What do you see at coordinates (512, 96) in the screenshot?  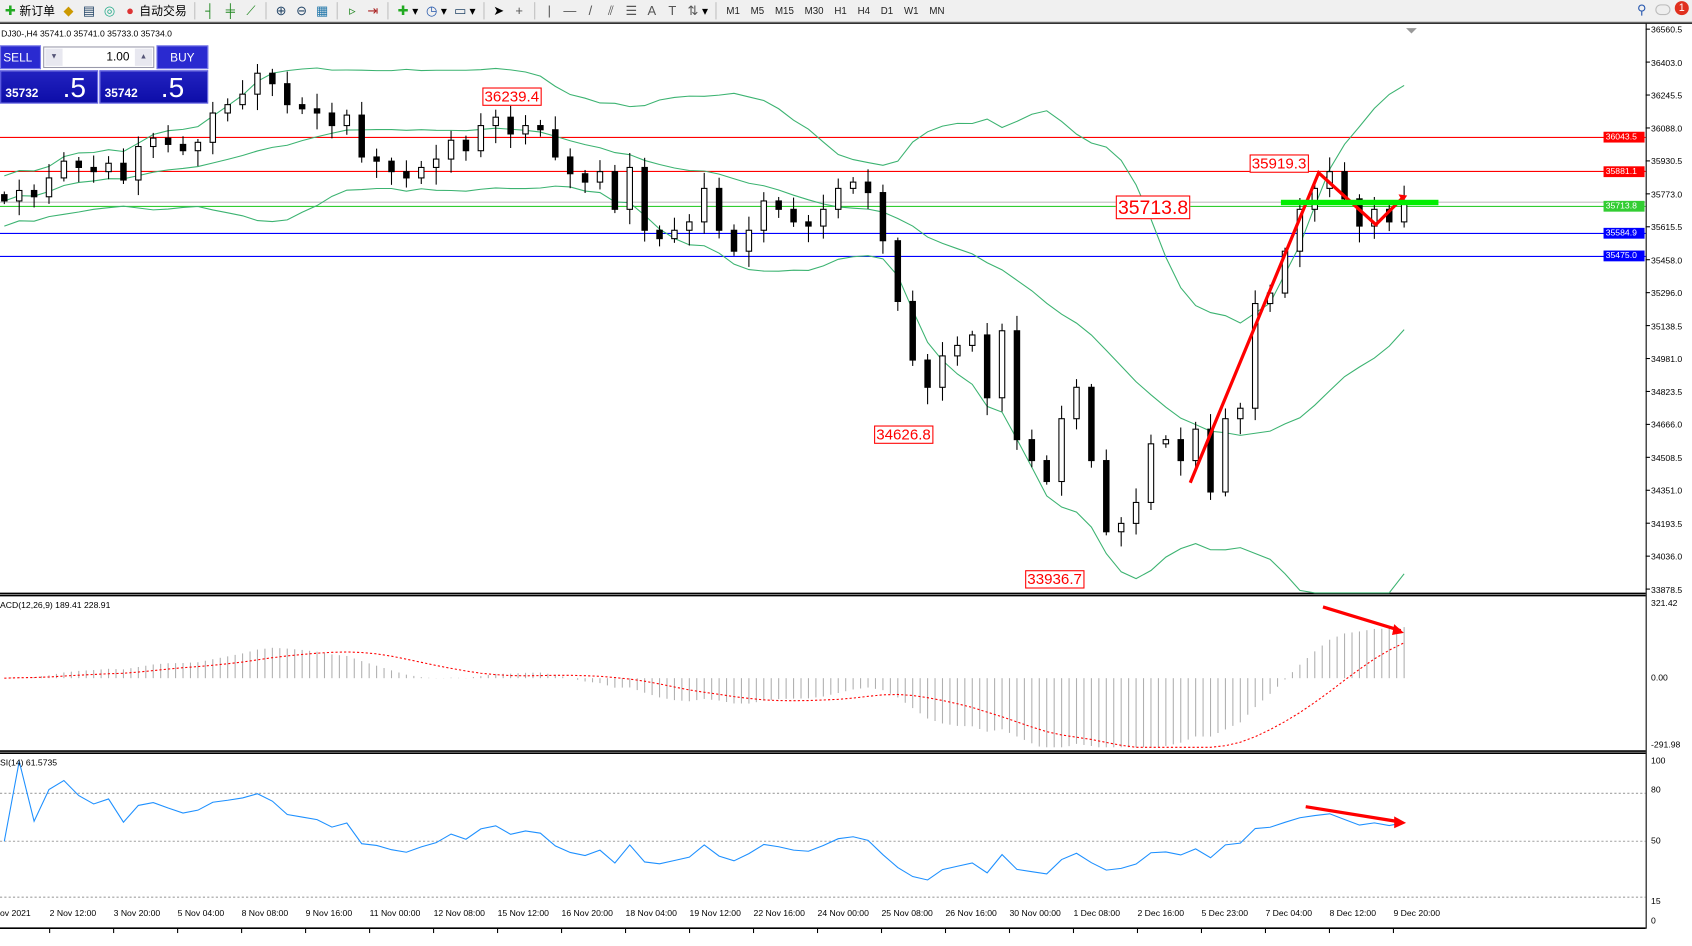 I see `price-label-high: 36239.4` at bounding box center [512, 96].